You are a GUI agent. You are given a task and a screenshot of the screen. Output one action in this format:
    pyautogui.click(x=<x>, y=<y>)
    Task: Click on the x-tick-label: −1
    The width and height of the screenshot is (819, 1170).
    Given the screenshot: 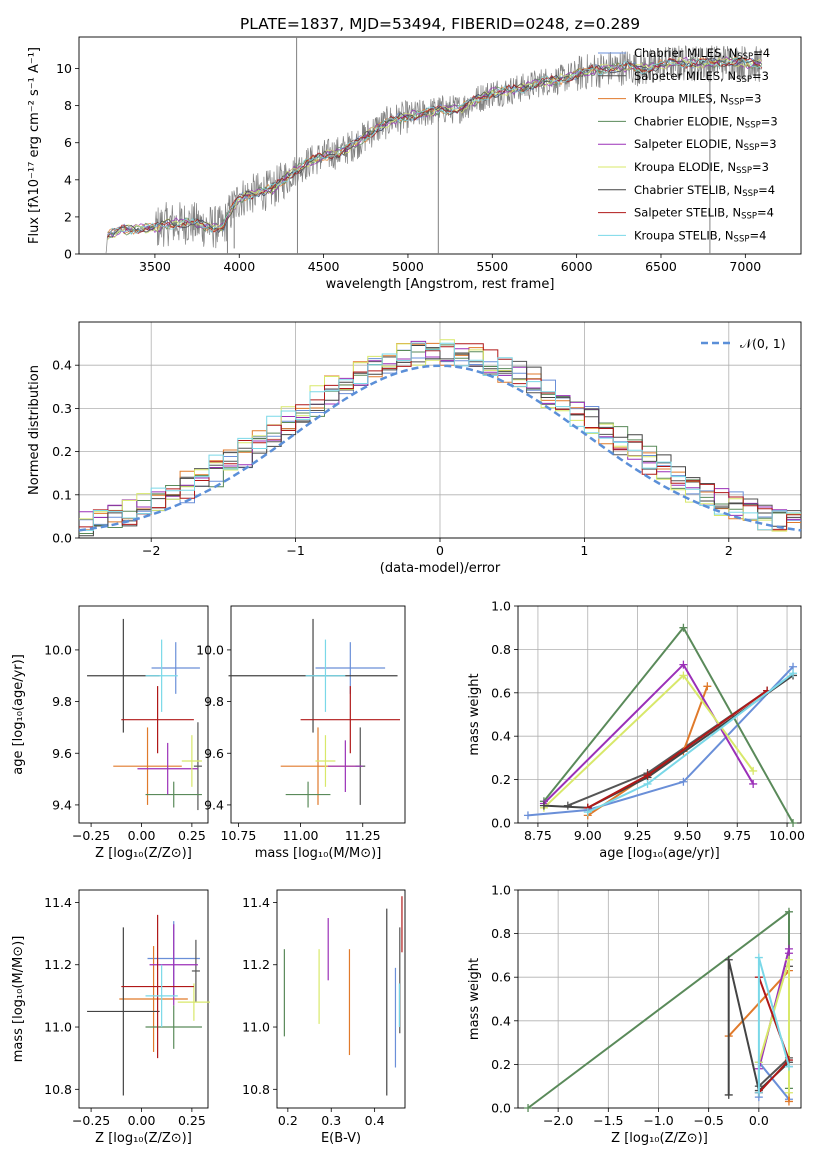 What is the action you would take?
    pyautogui.click(x=295, y=550)
    